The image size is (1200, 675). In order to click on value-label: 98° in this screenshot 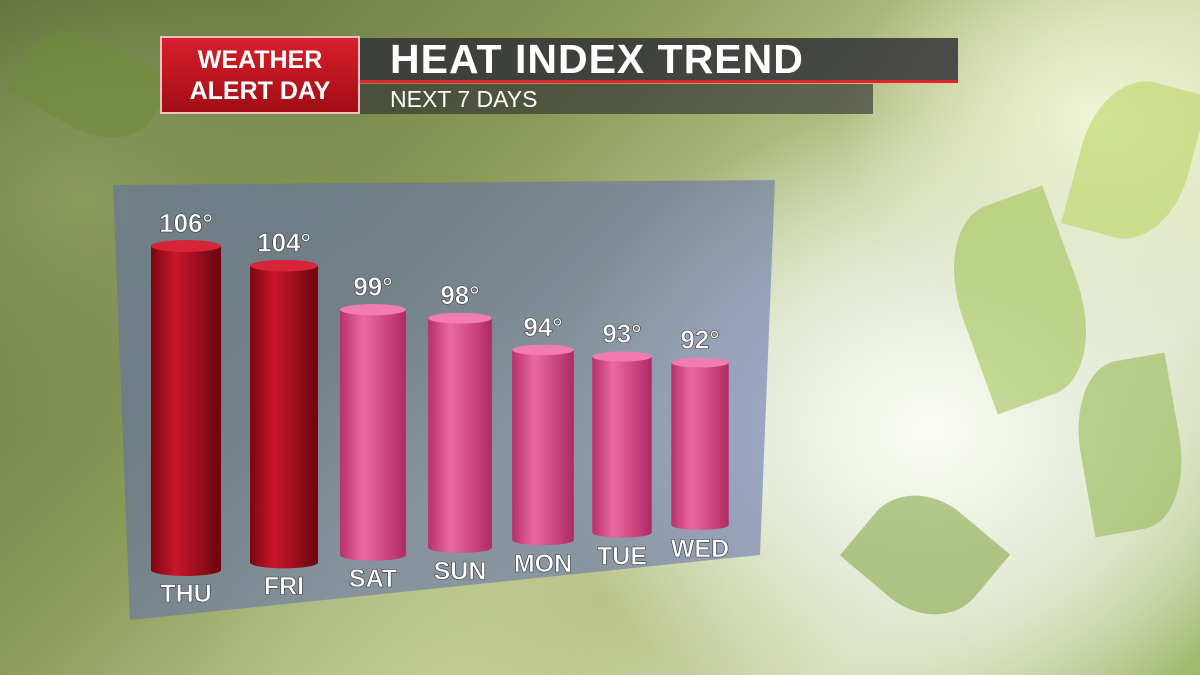, I will do `click(459, 295)`.